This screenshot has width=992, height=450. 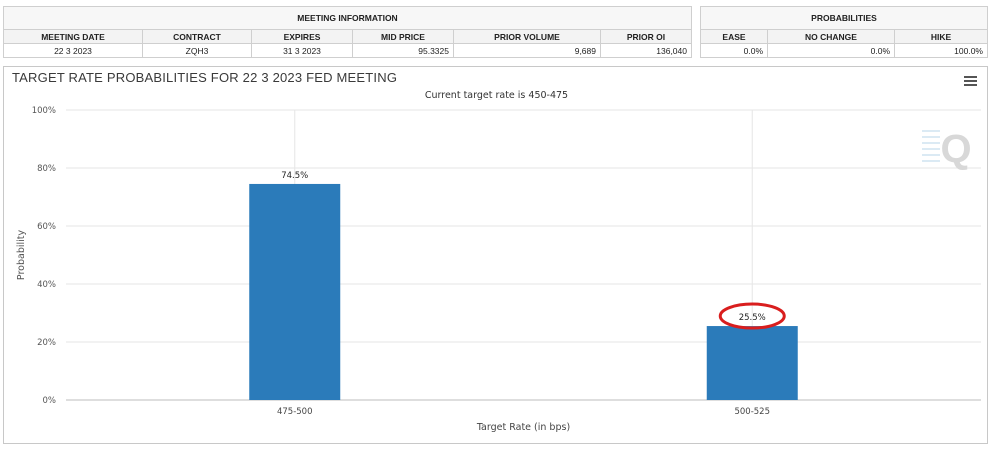 What do you see at coordinates (21, 255) in the screenshot?
I see `y-axis-title: Probability` at bounding box center [21, 255].